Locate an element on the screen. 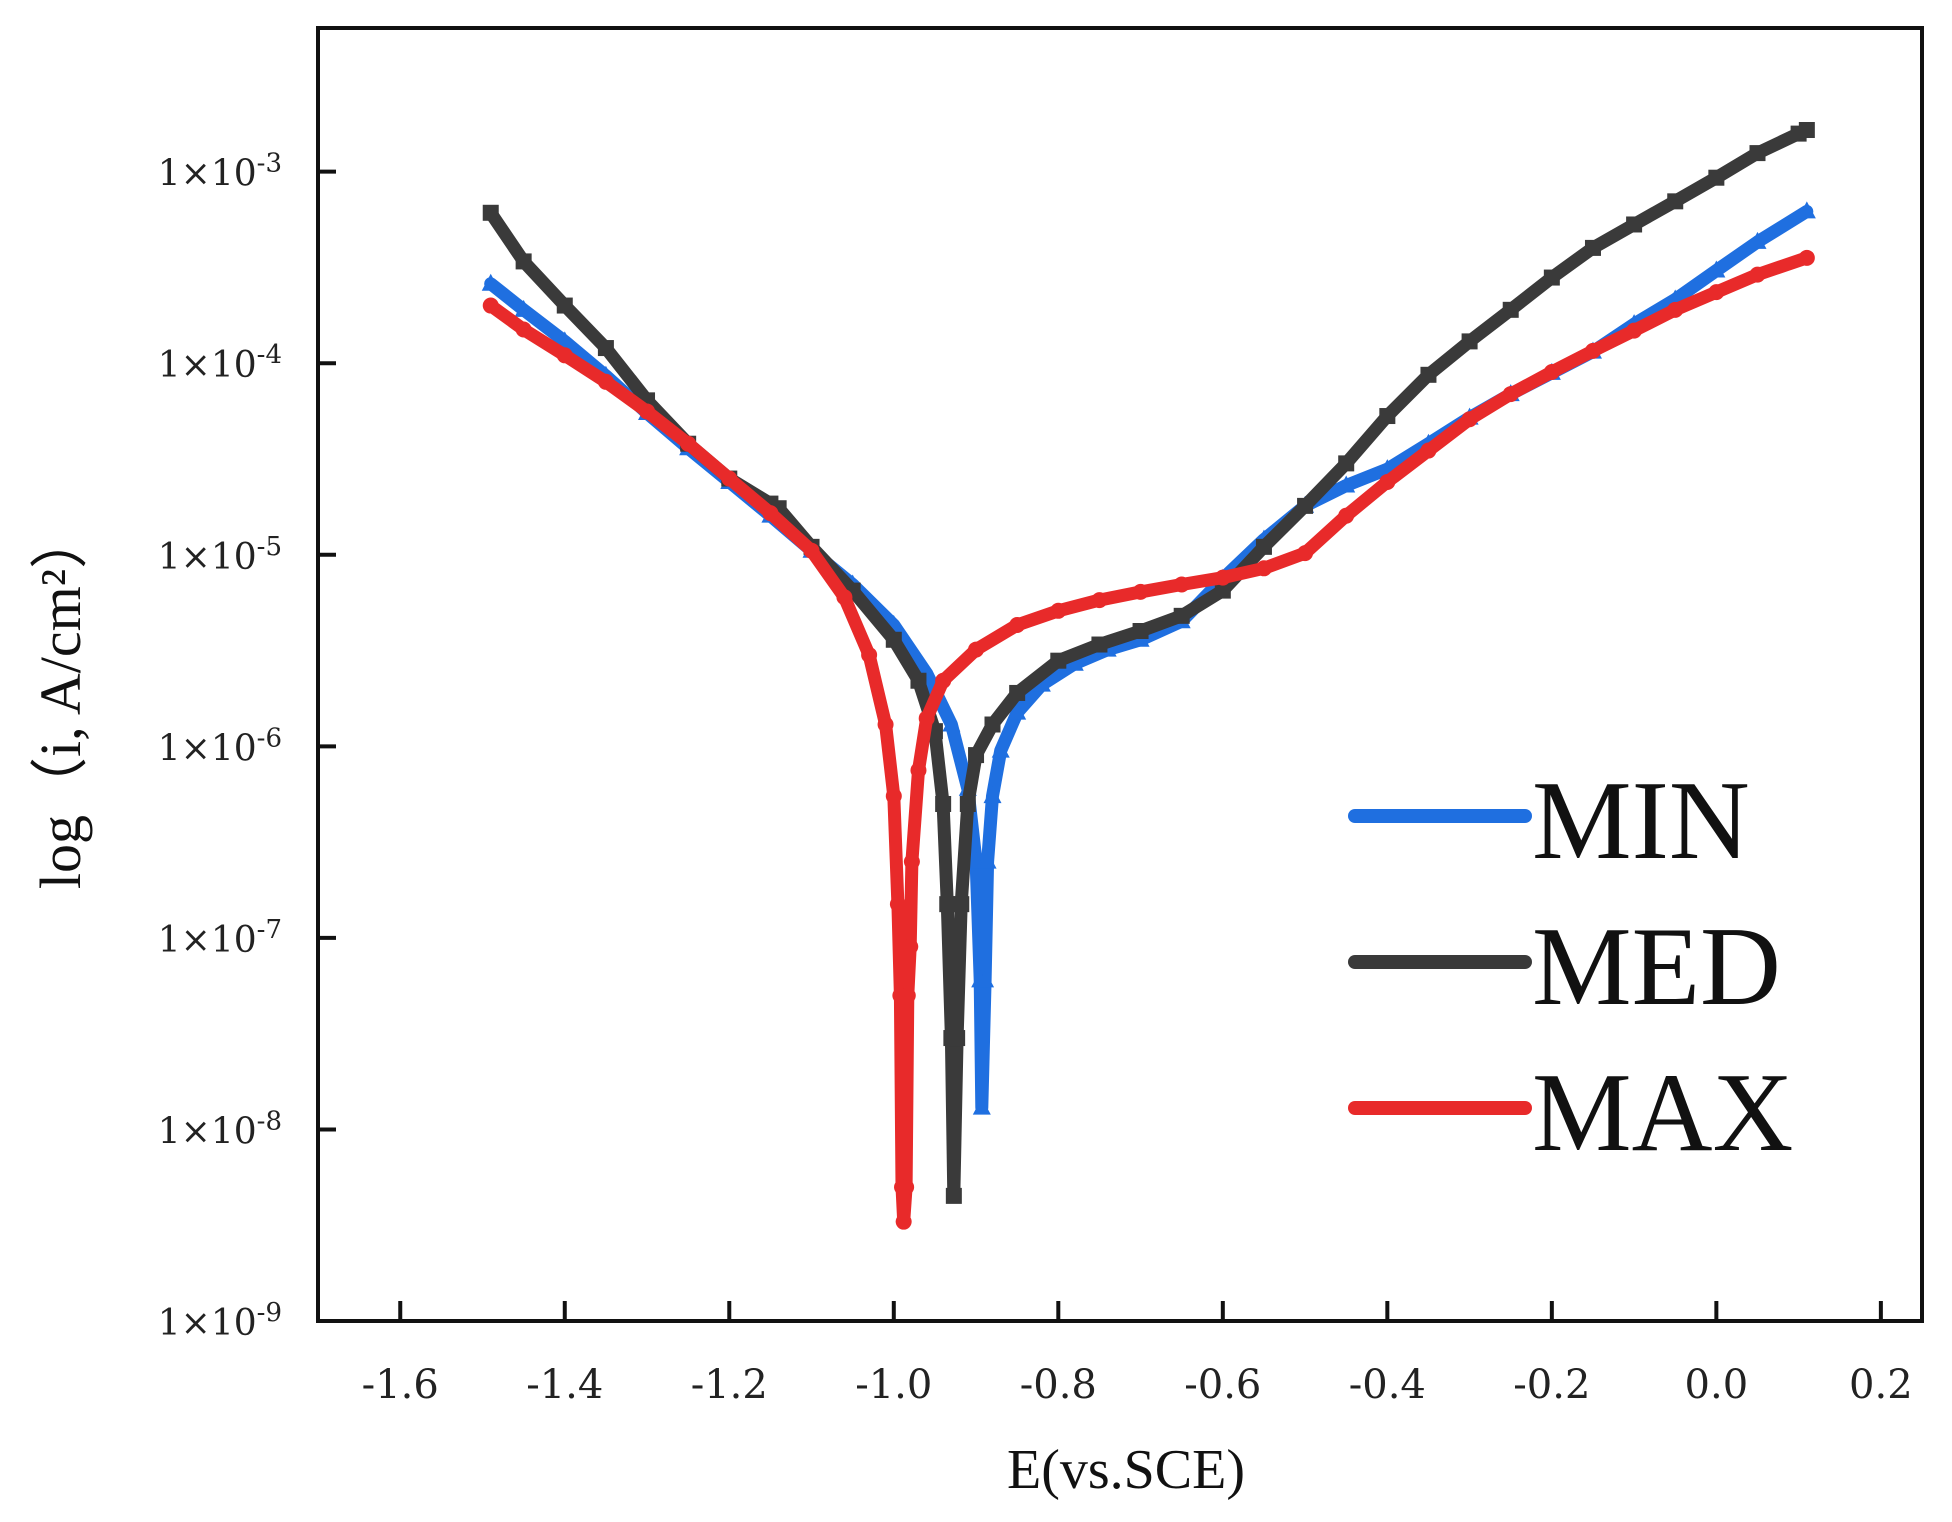  x-tick-label: 0.0 is located at coordinates (1717, 1385).